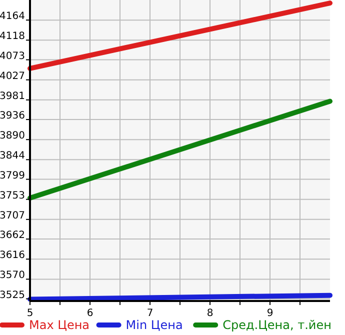 This screenshot has width=345, height=335. Describe the element at coordinates (30, 313) in the screenshot. I see `x-tick-label: 5` at that location.